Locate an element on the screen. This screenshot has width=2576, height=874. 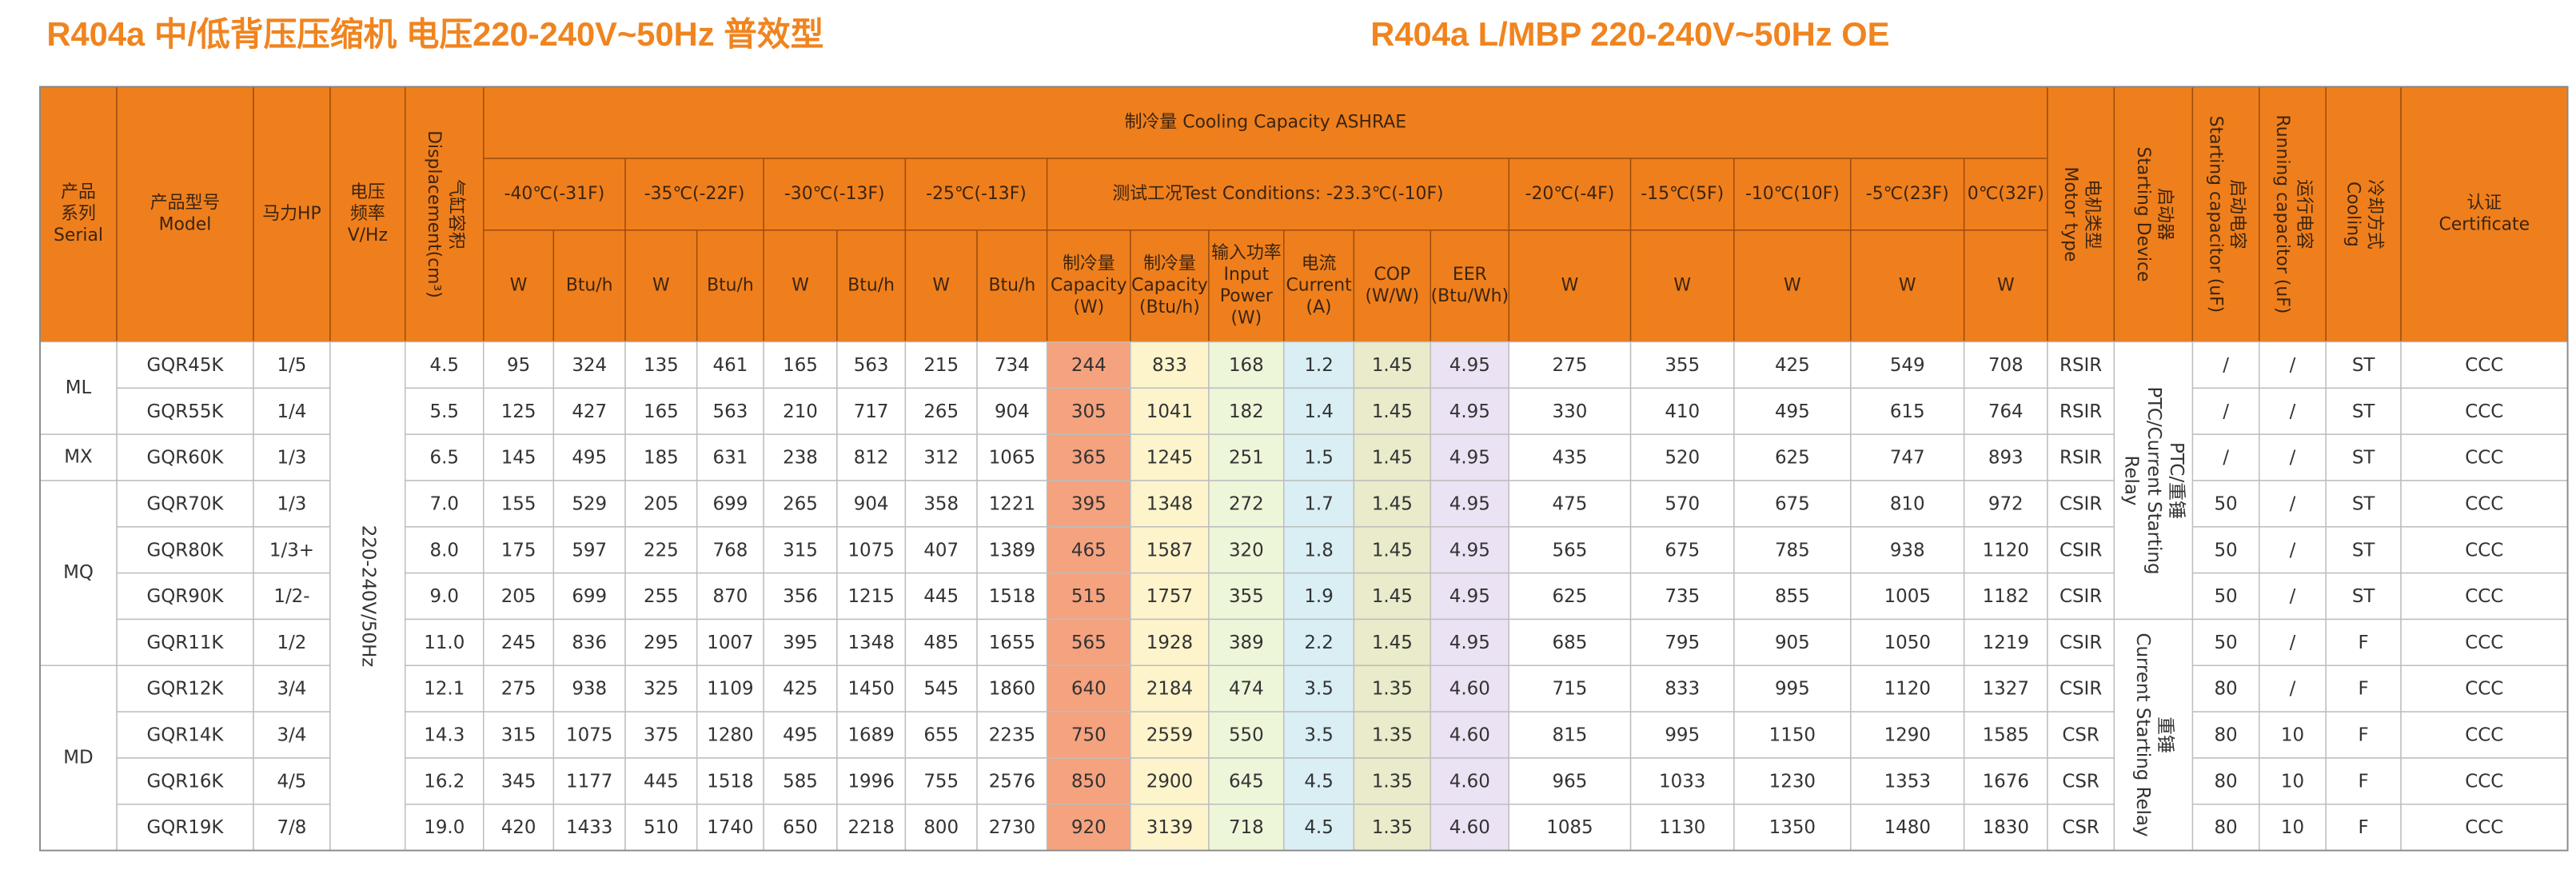
cell-text: 1221 is located at coordinates (1012, 503).